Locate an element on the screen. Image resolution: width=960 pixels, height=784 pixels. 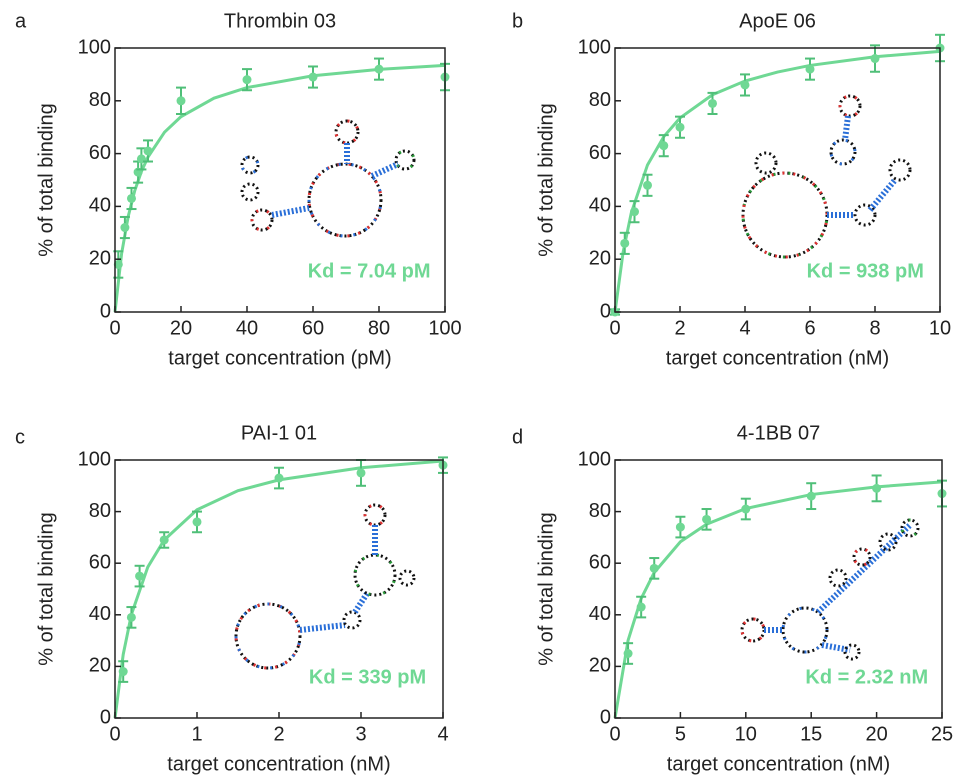
annotation: Kd = 938 pM is located at coordinates (865, 271).